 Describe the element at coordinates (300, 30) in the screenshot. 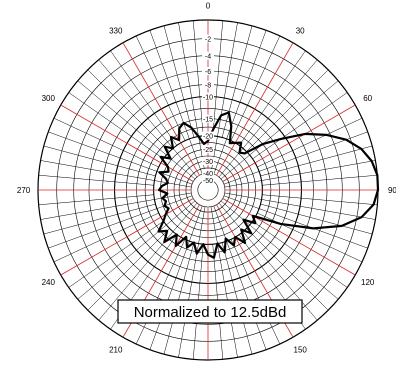

I see `azimuth-tick-label: 30` at that location.